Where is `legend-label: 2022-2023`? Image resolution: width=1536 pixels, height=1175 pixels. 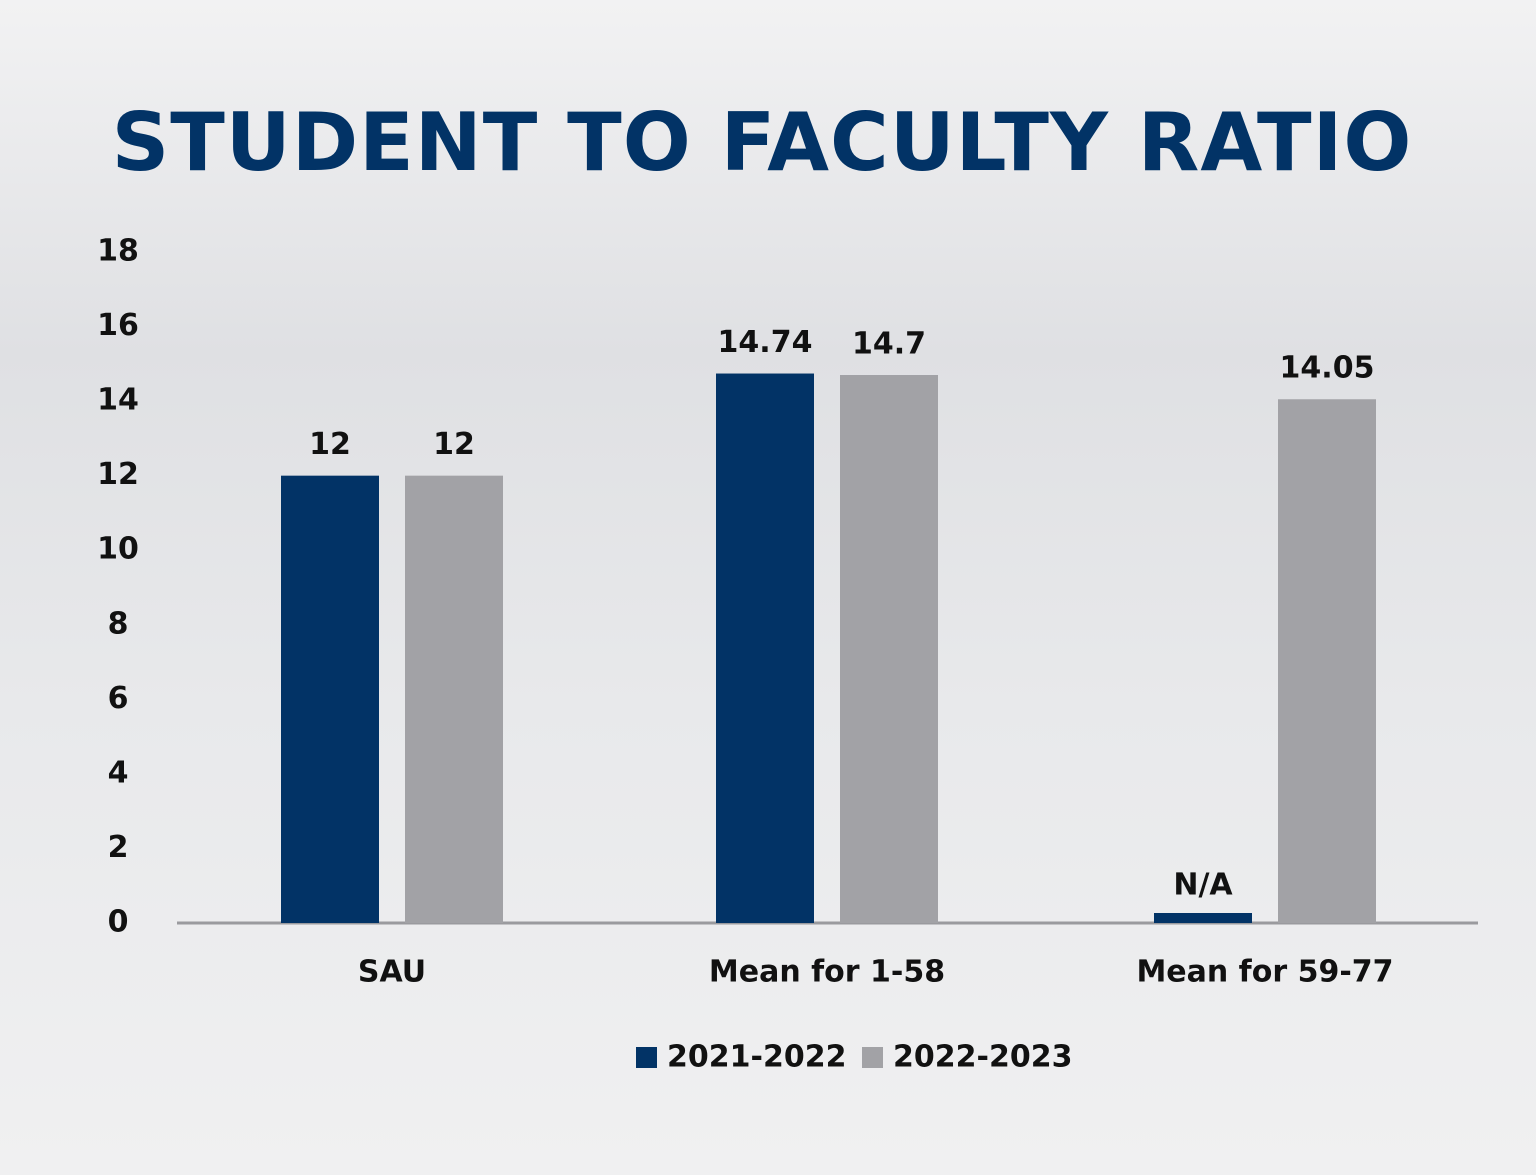 legend-label: 2022-2023 is located at coordinates (982, 1057).